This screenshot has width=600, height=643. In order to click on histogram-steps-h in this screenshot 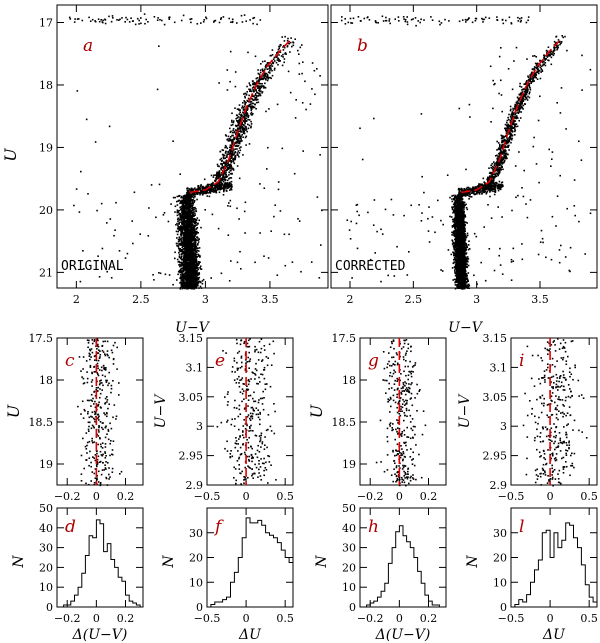, I will do `click(403, 566)`.